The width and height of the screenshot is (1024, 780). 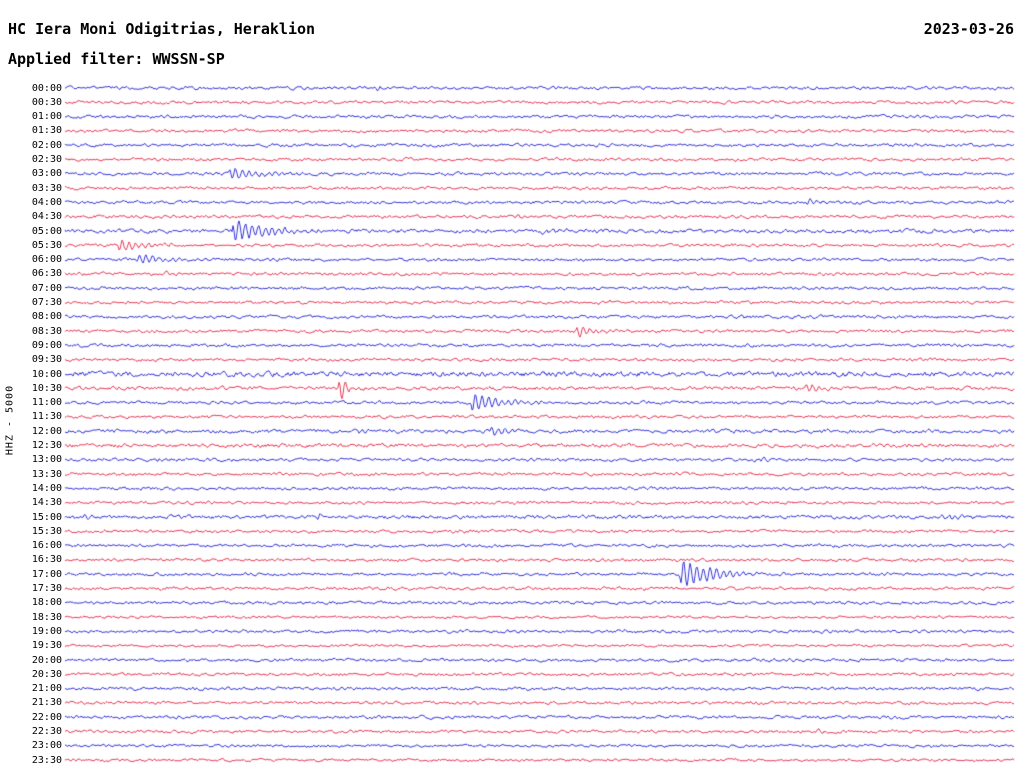 I want to click on time-label: 23:00, so click(x=46, y=746).